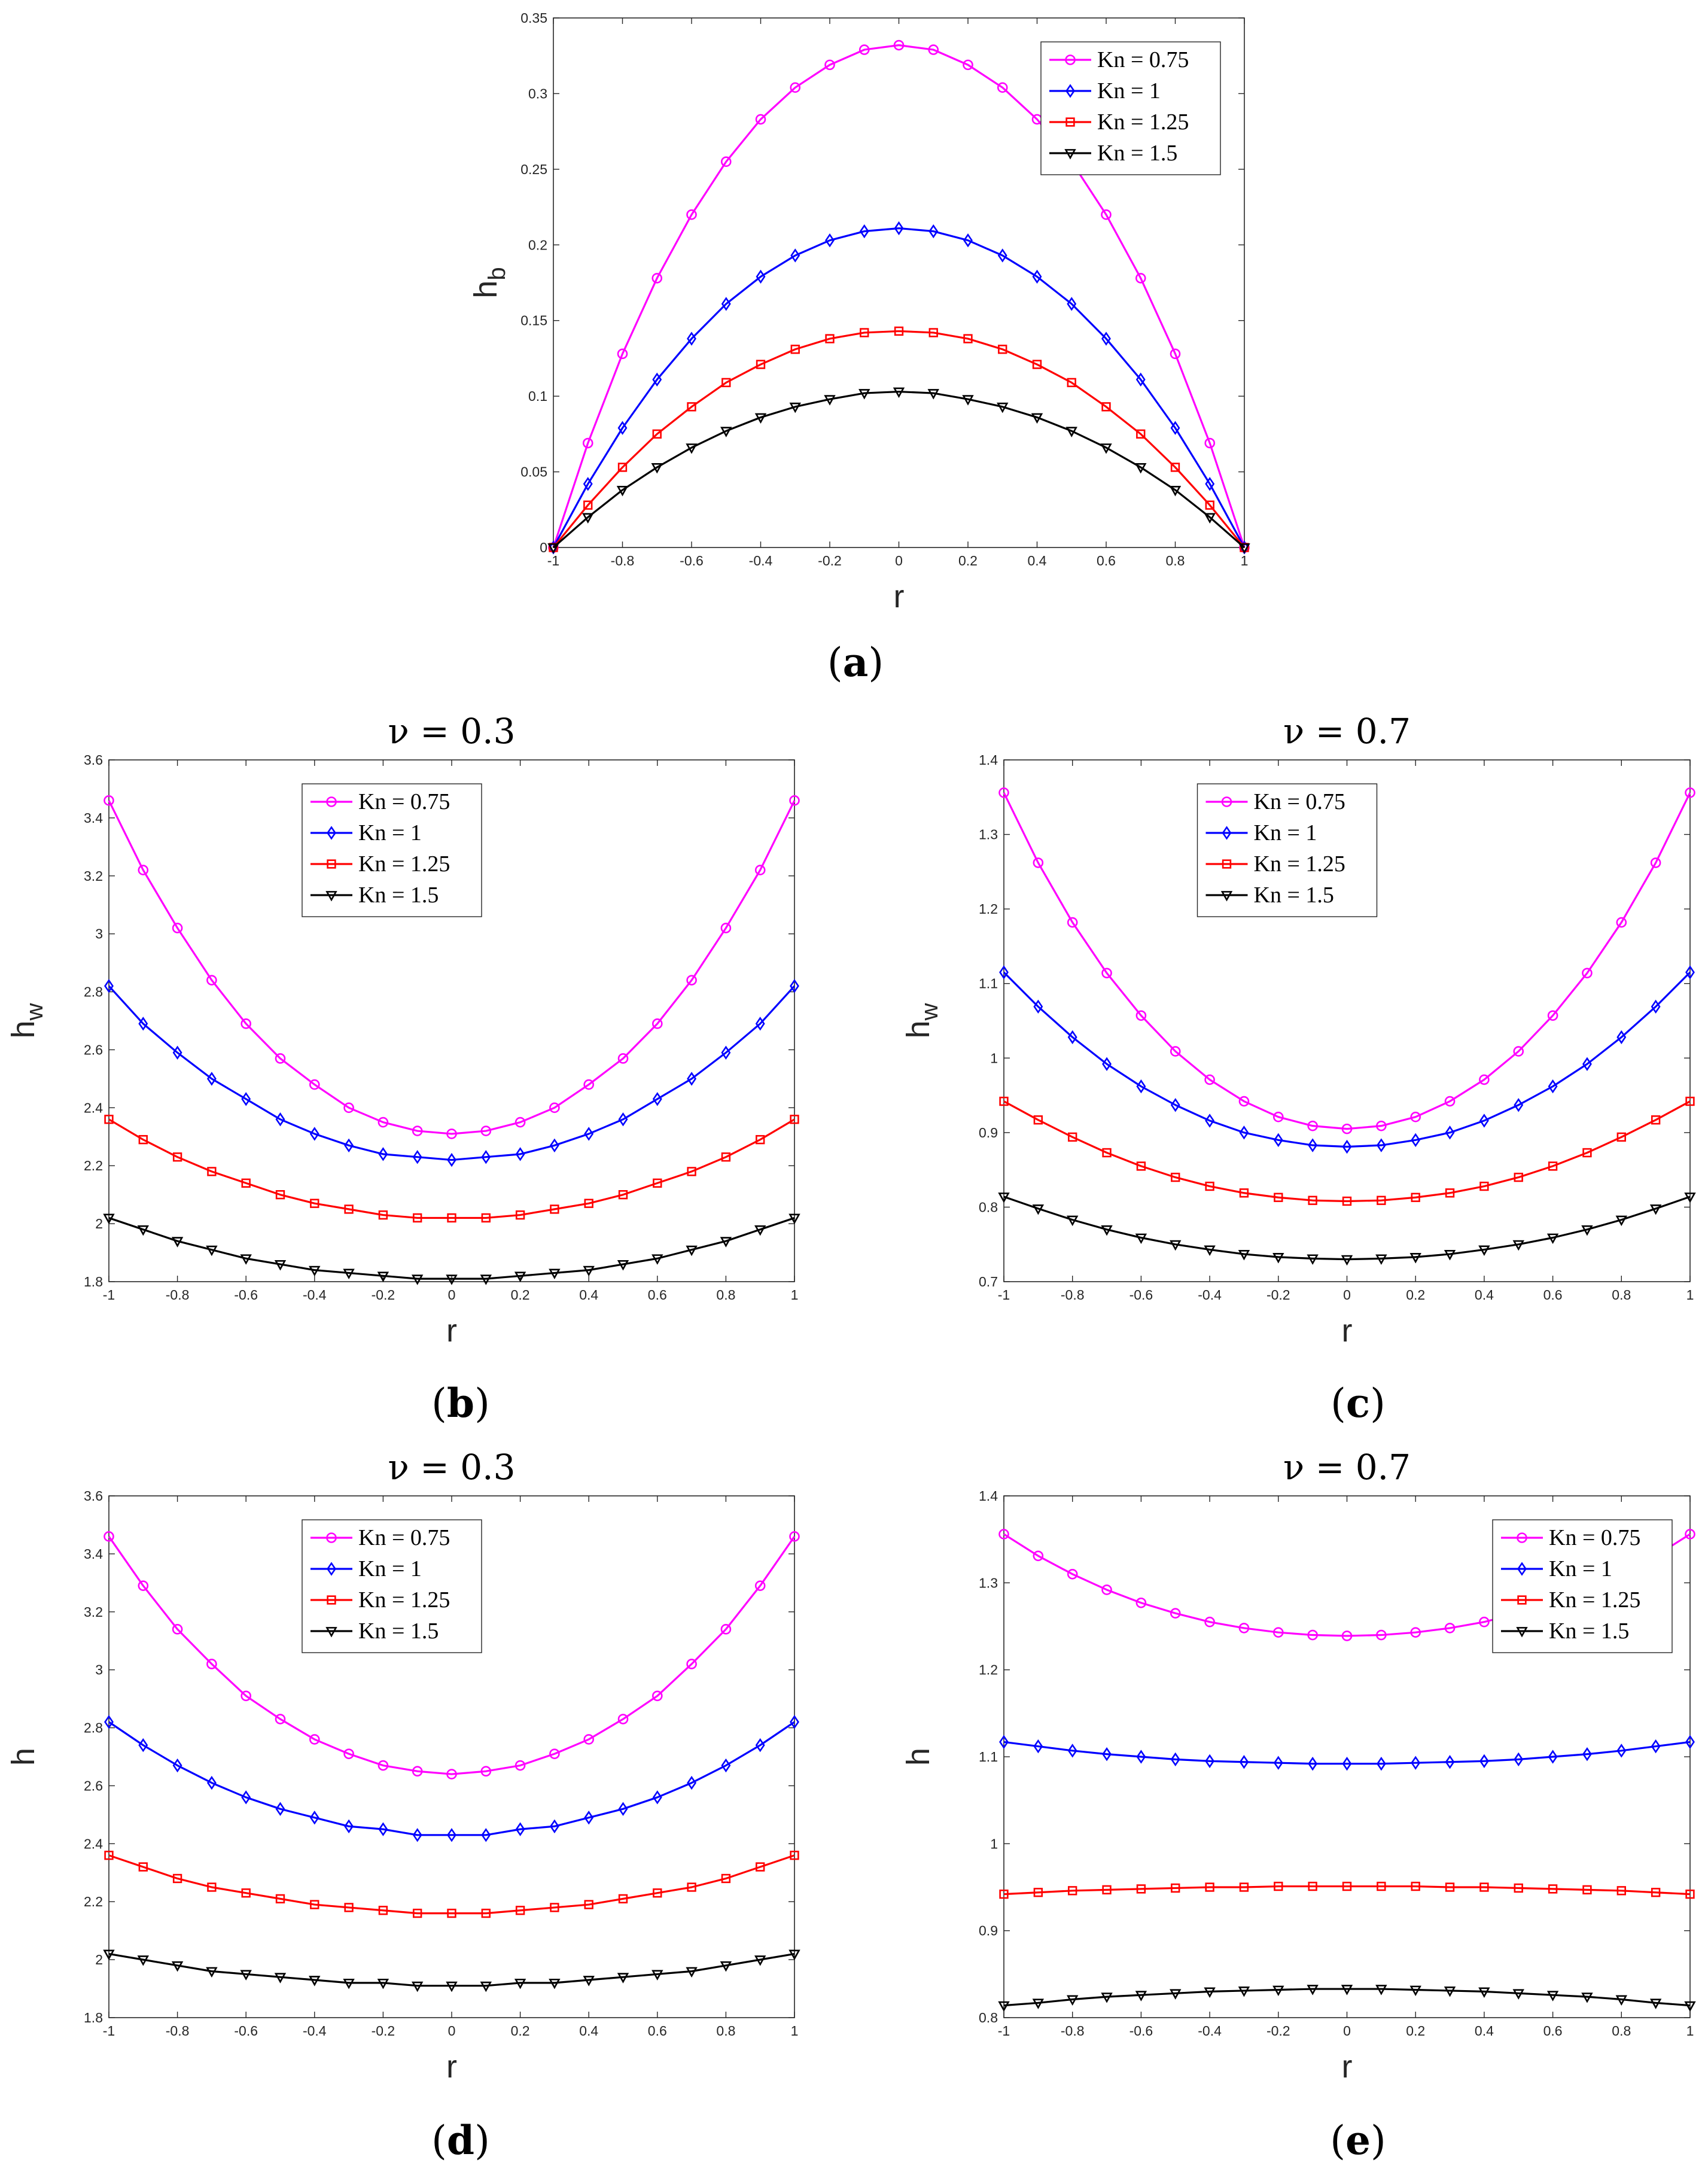  I want to click on panel-caption: (a), so click(856, 662).